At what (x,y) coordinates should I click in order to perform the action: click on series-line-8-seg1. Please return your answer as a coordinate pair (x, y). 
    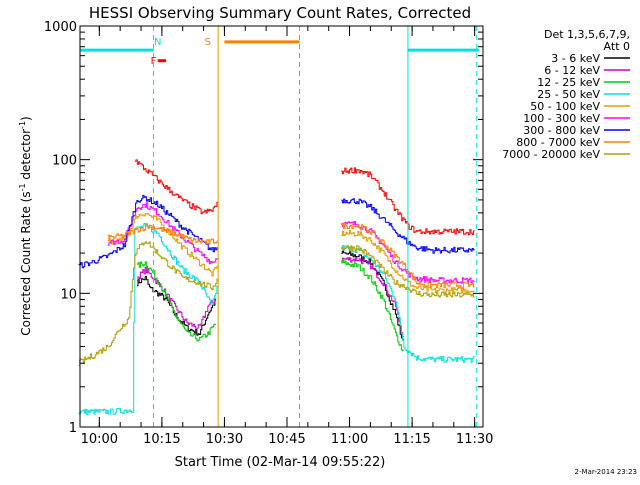
    Looking at the image, I should click on (148, 303).